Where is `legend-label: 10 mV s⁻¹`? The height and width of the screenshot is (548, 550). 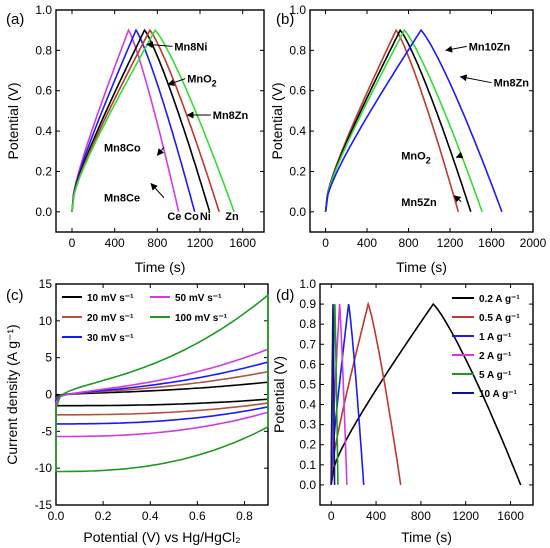
legend-label: 10 mV s⁻¹ is located at coordinates (110, 298).